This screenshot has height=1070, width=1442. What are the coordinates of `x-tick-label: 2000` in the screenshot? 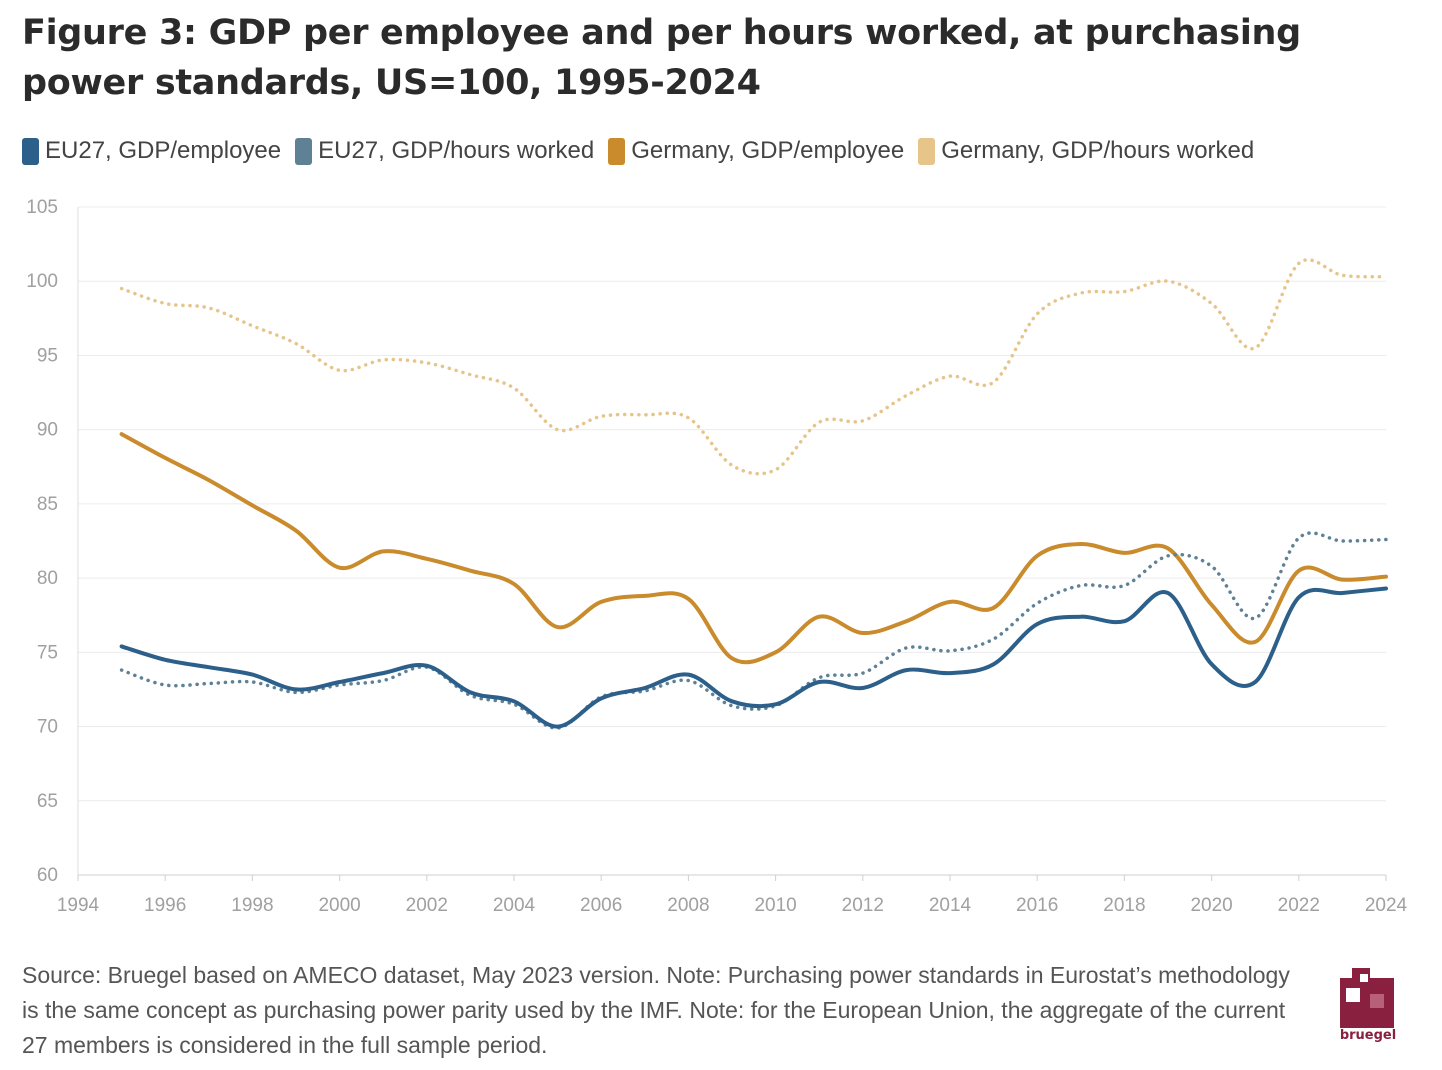 It's located at (339, 905).